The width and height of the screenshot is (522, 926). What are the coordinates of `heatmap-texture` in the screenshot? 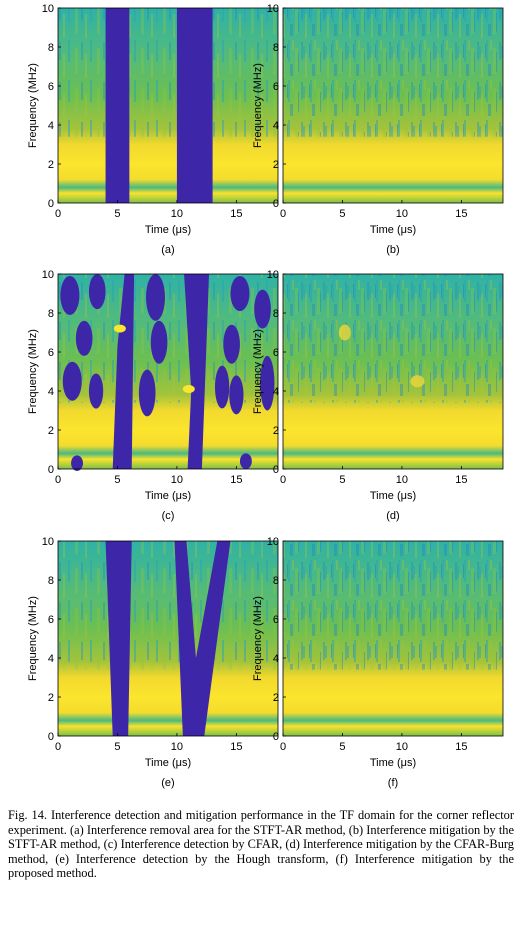 It's located at (168, 605).